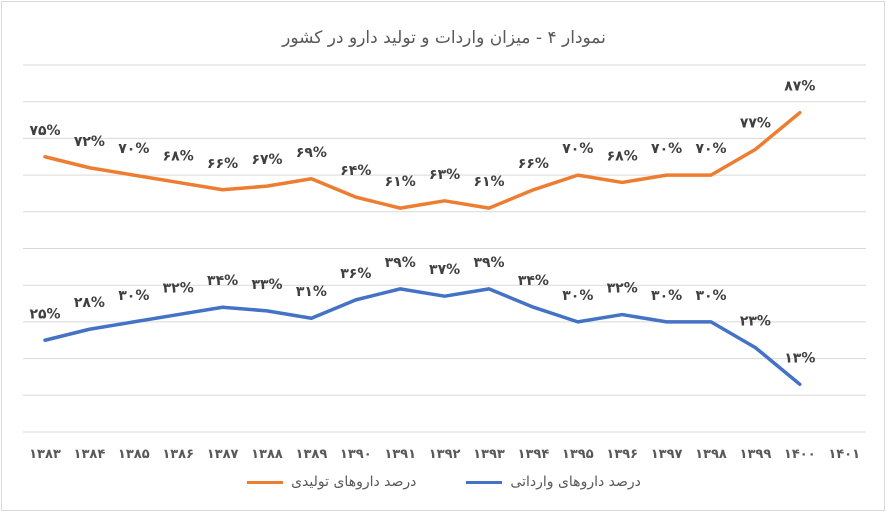 The height and width of the screenshot is (514, 888). I want to click on legend-item-import: درصد داروهای وارداتی, so click(553, 482).